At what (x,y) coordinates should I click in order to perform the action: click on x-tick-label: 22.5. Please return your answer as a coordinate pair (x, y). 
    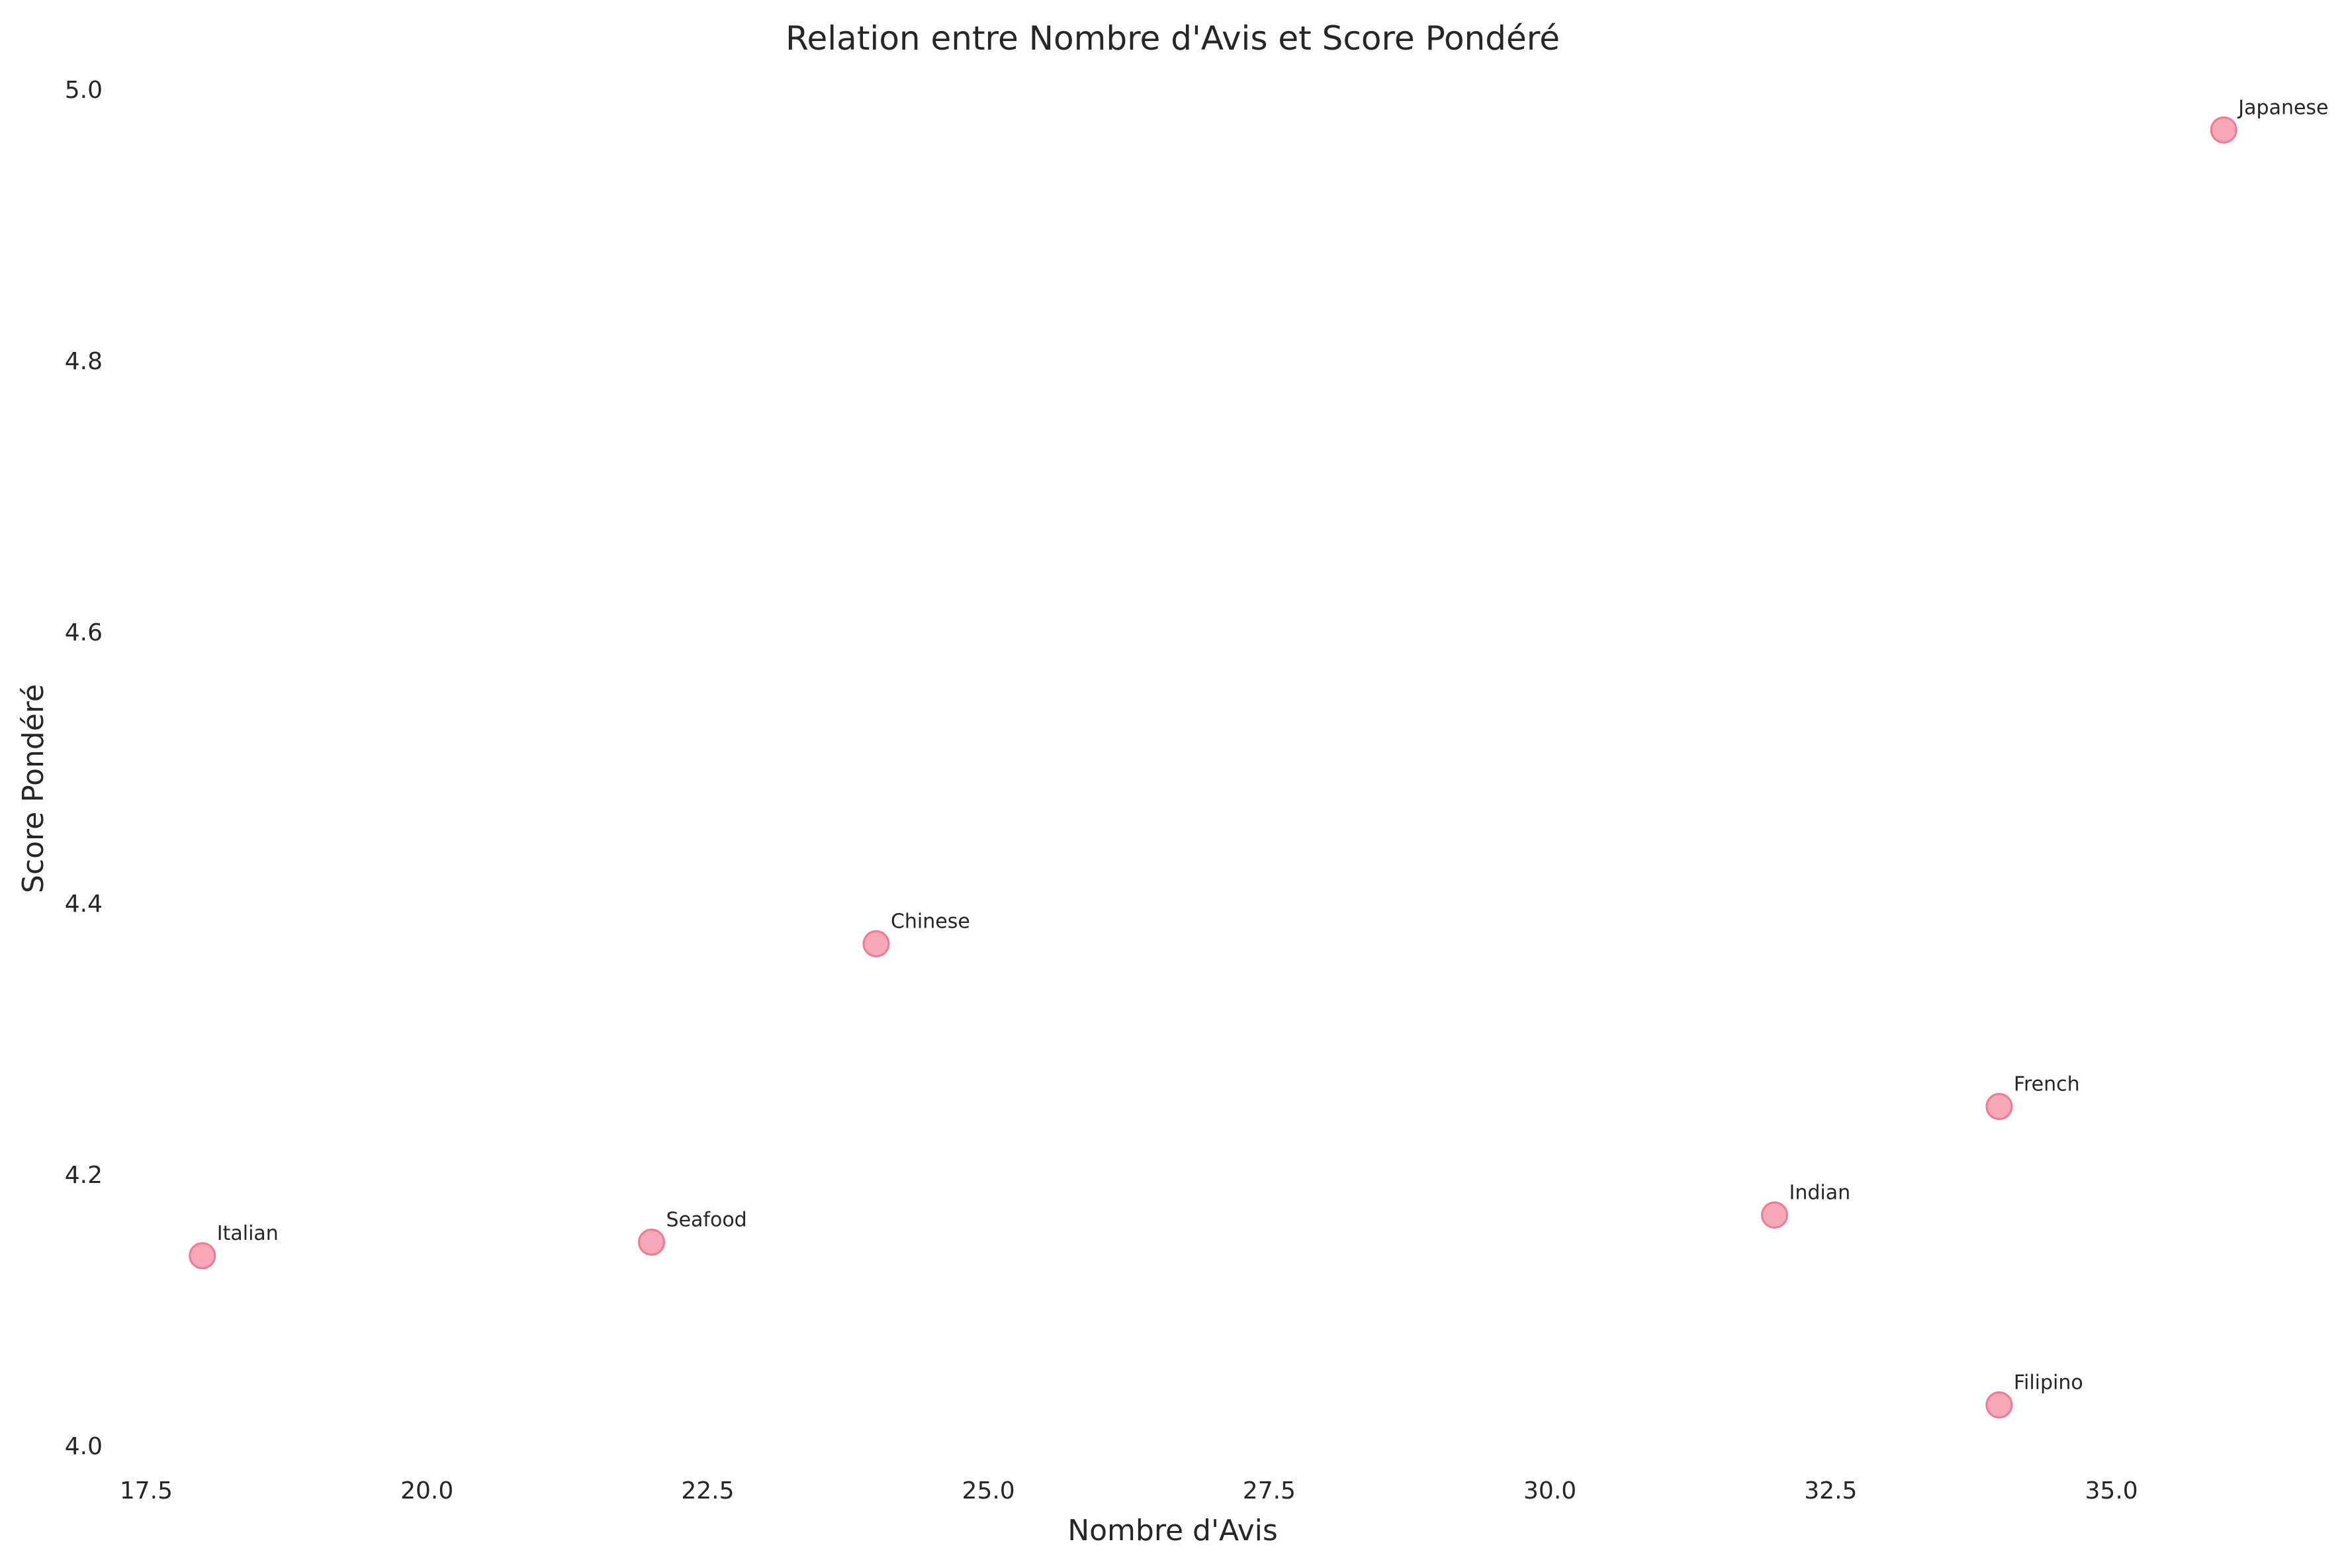
    Looking at the image, I should click on (707, 1490).